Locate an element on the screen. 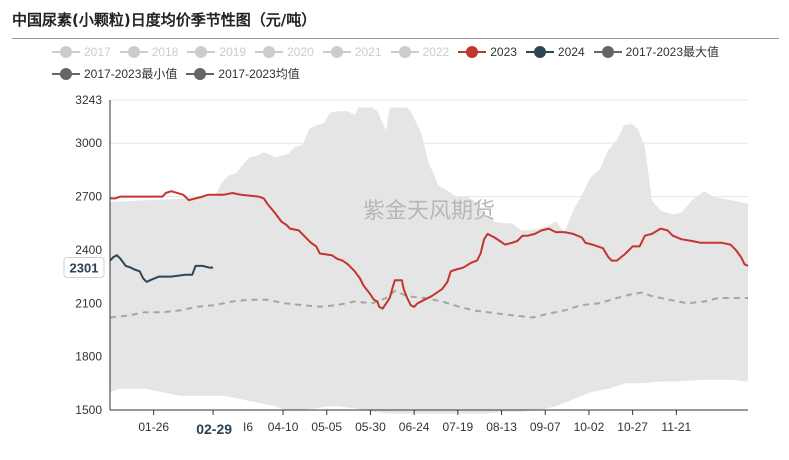 The height and width of the screenshot is (460, 789). x-tick-label: 10-02 is located at coordinates (589, 427).